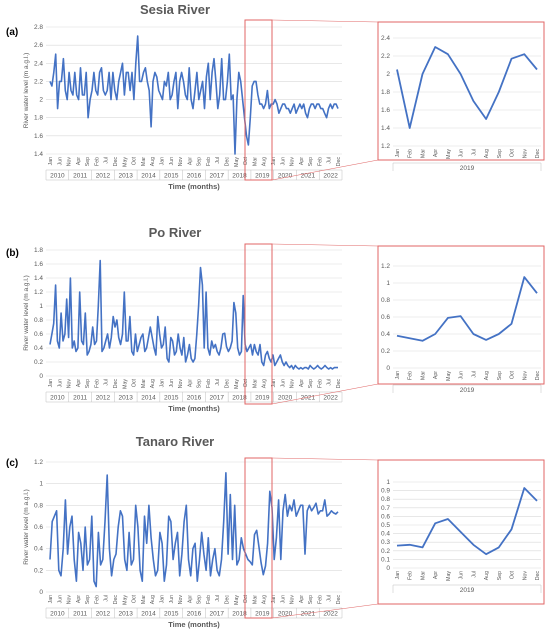 This screenshot has width=550, height=638. Describe the element at coordinates (38, 63) in the screenshot. I see `y-tick-label: 2.4` at that location.